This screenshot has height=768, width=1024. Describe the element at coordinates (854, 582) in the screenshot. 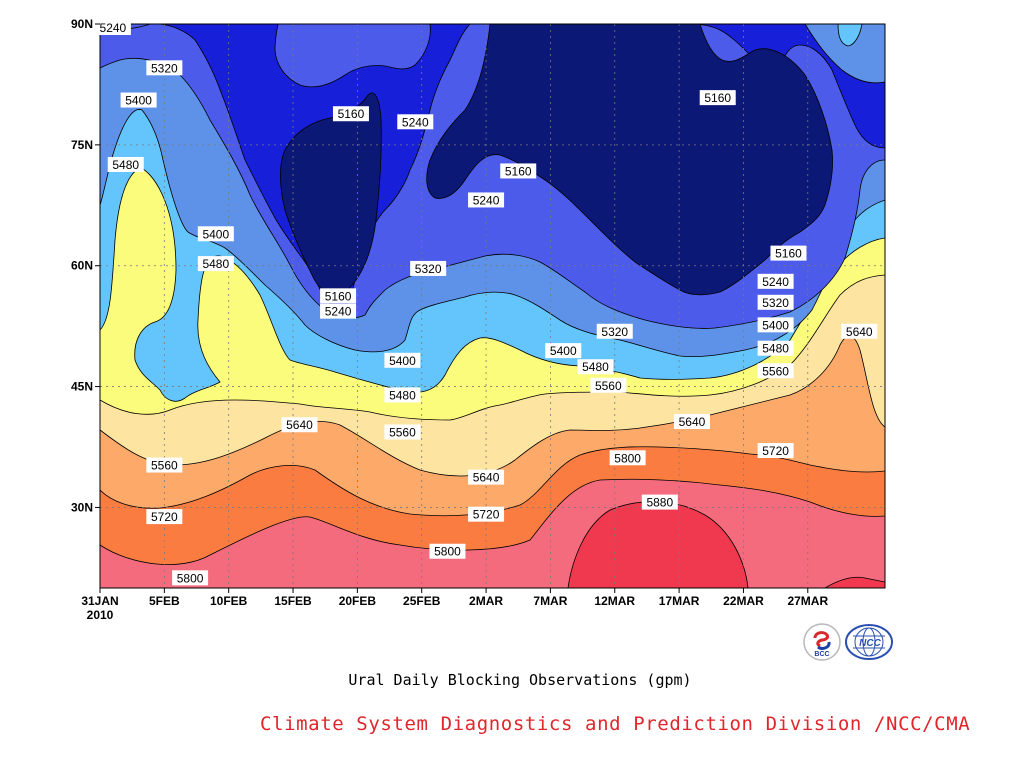

I see `band-5880-patch` at that location.